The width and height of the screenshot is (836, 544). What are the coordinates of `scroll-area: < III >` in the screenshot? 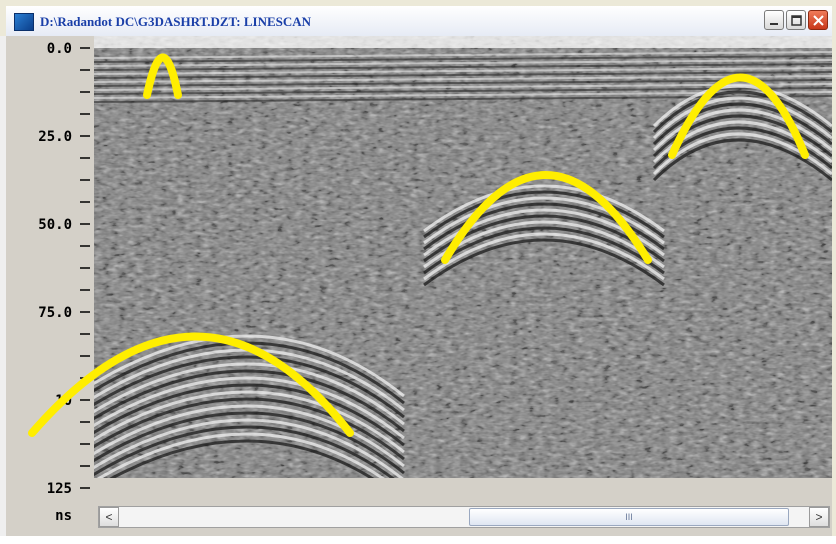 It's located at (463, 507).